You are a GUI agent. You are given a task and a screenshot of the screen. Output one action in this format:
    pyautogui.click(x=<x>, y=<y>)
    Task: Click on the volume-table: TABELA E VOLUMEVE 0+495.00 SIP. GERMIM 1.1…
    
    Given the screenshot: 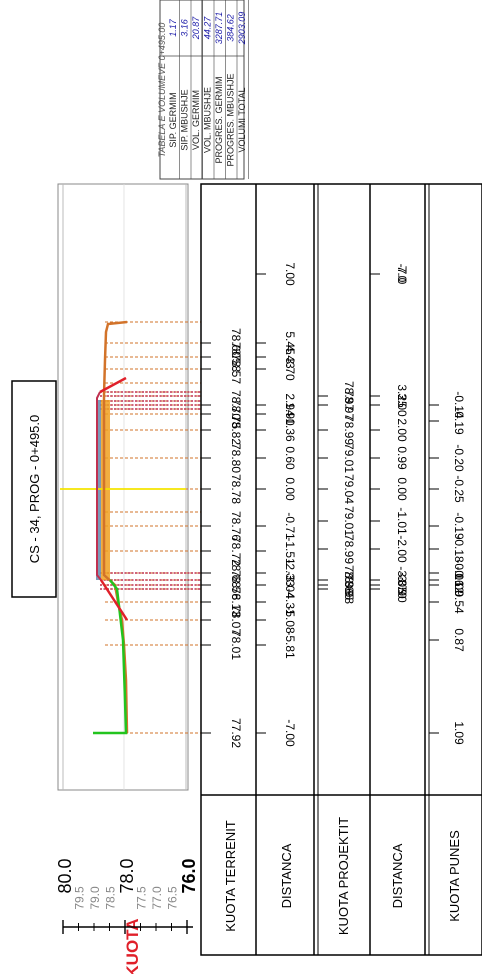 What is the action you would take?
    pyautogui.click(x=203, y=90)
    